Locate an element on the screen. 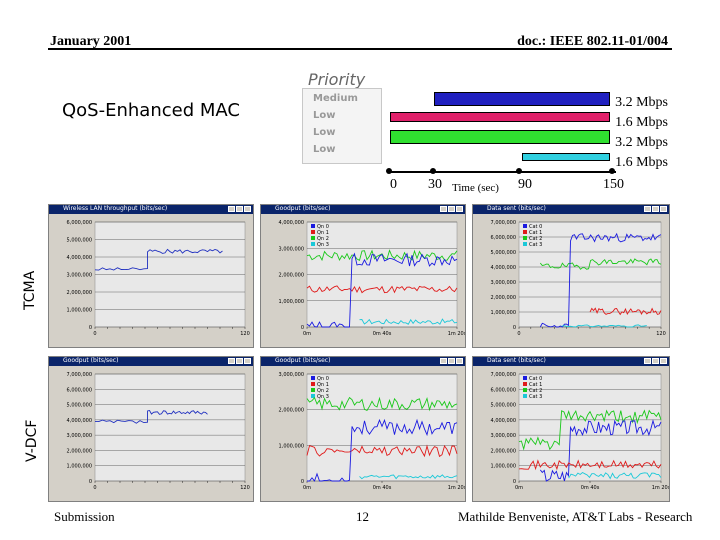 The image size is (720, 540). legend-label: Qn 1 is located at coordinates (323, 233).